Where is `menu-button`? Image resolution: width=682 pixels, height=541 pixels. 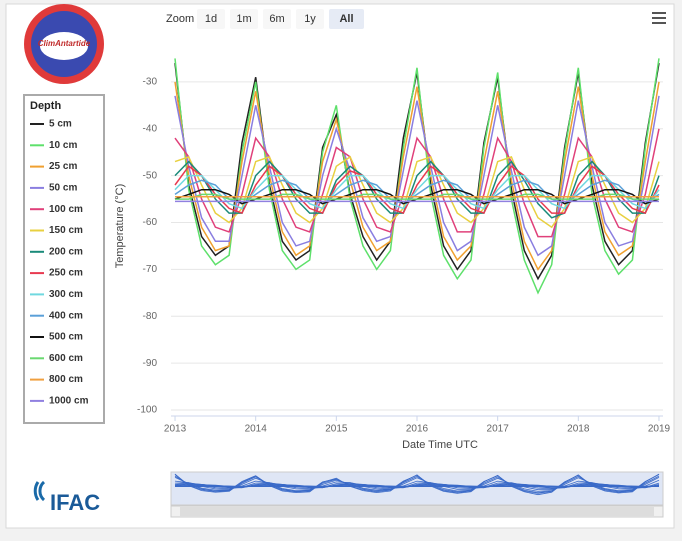 menu-button is located at coordinates (659, 18).